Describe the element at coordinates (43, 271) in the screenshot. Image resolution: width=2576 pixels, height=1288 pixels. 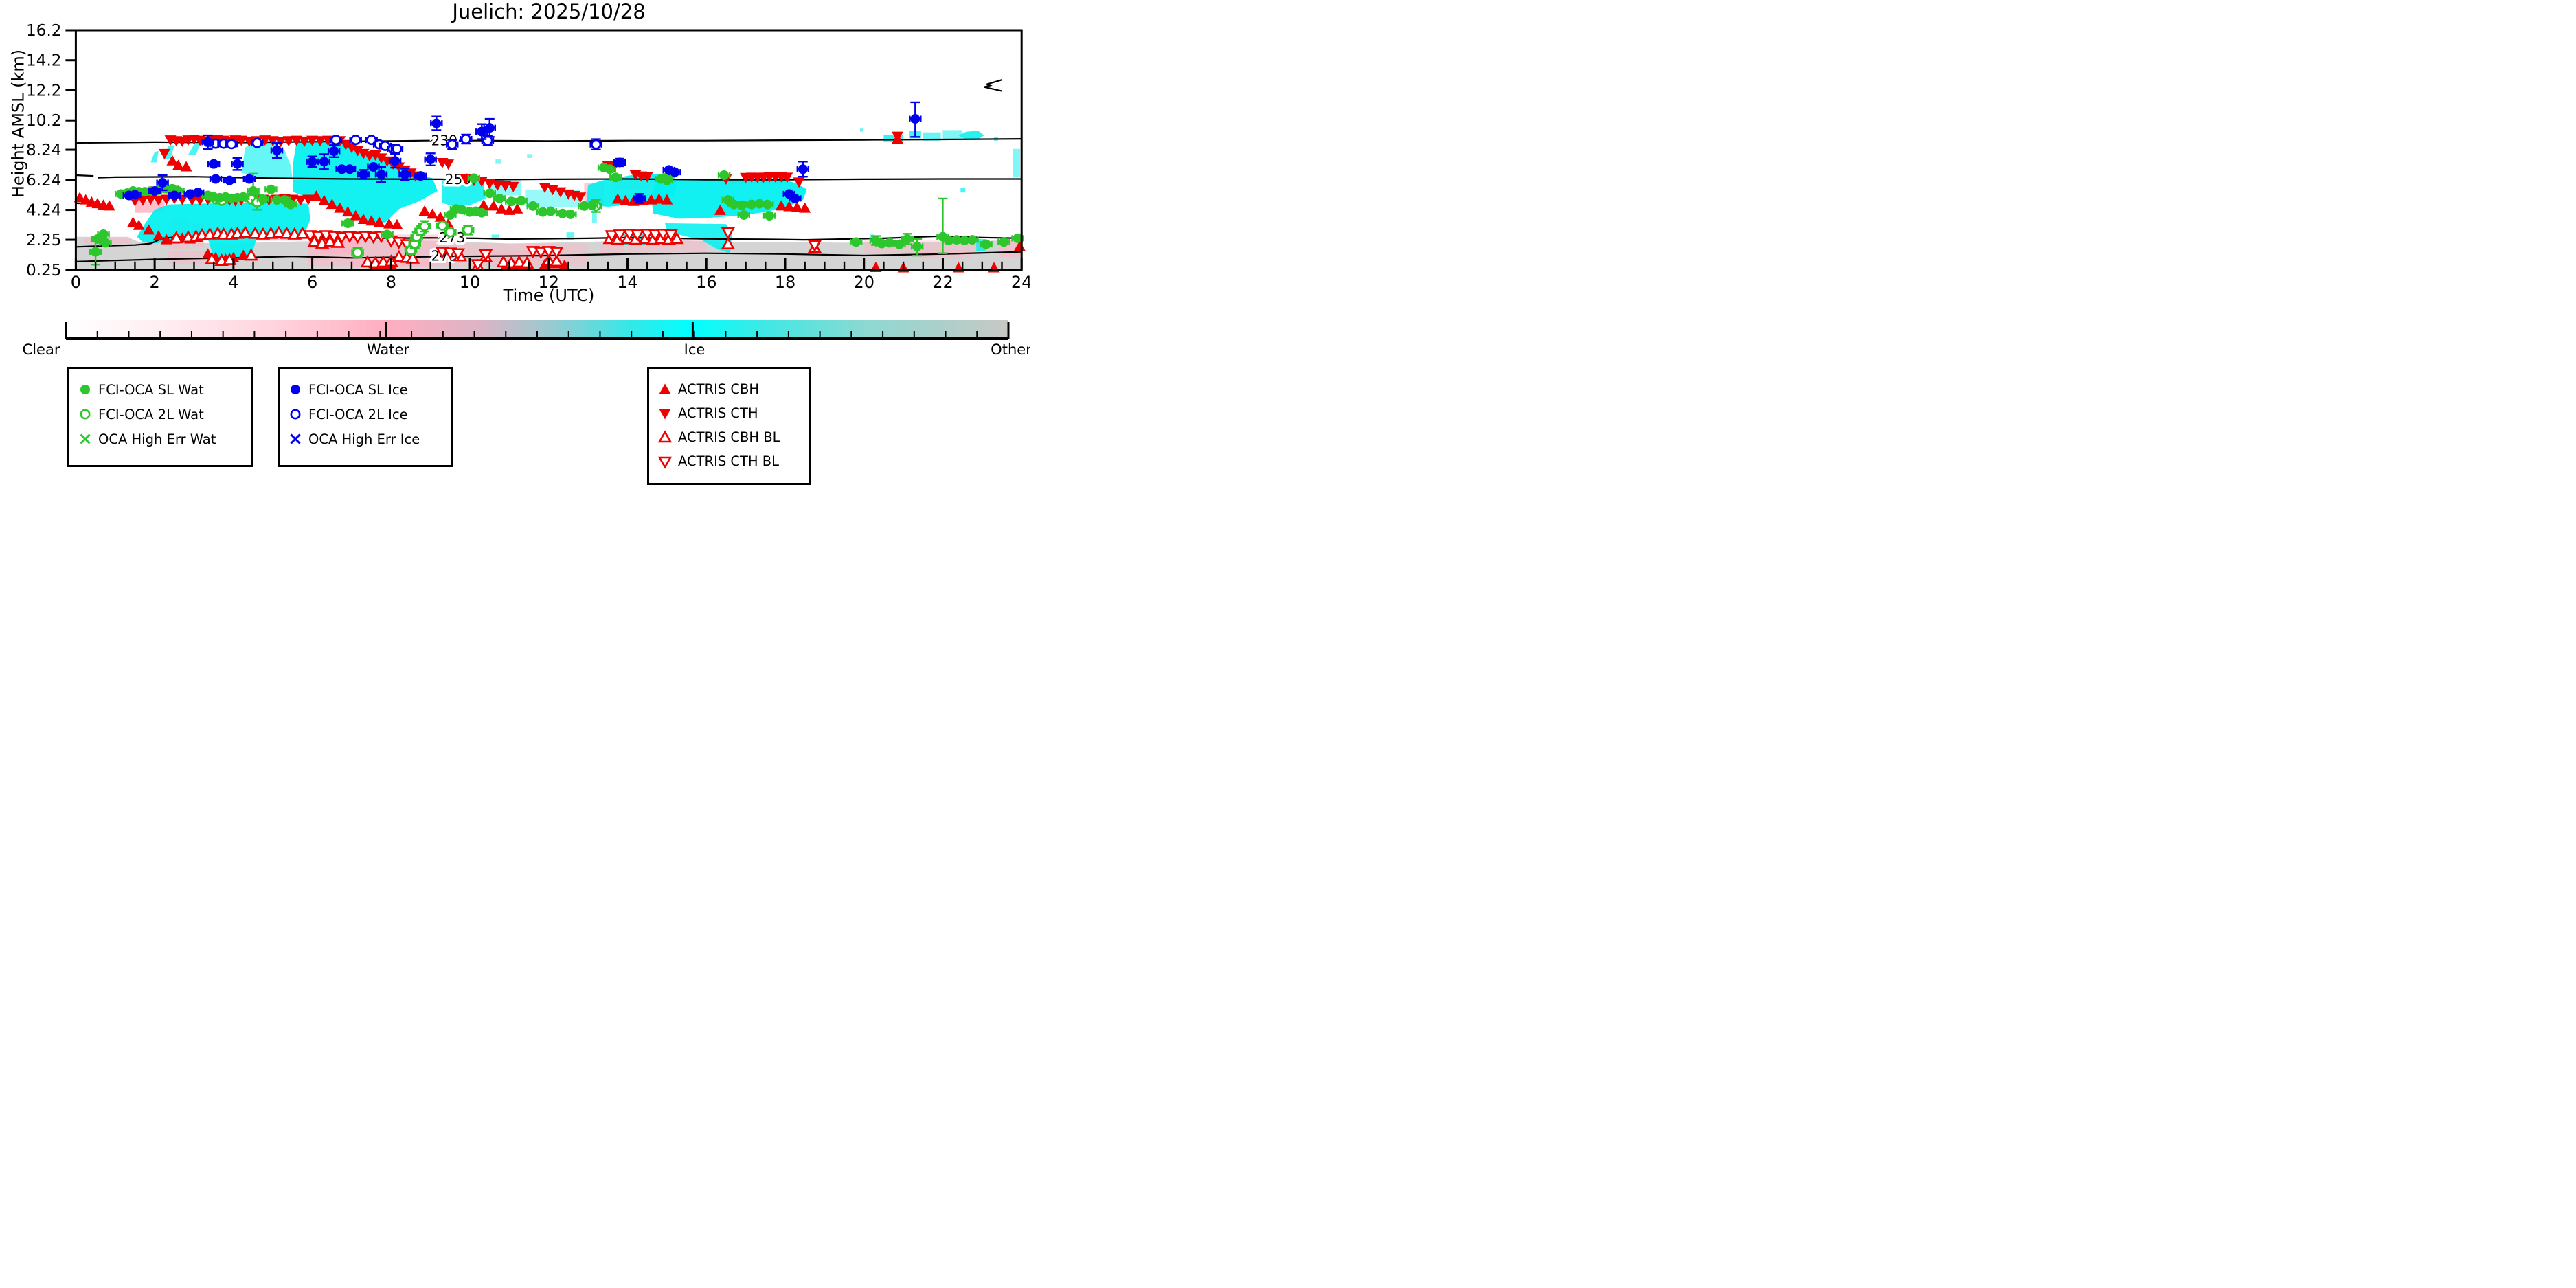
I see `y-tick-label: 0.25` at that location.